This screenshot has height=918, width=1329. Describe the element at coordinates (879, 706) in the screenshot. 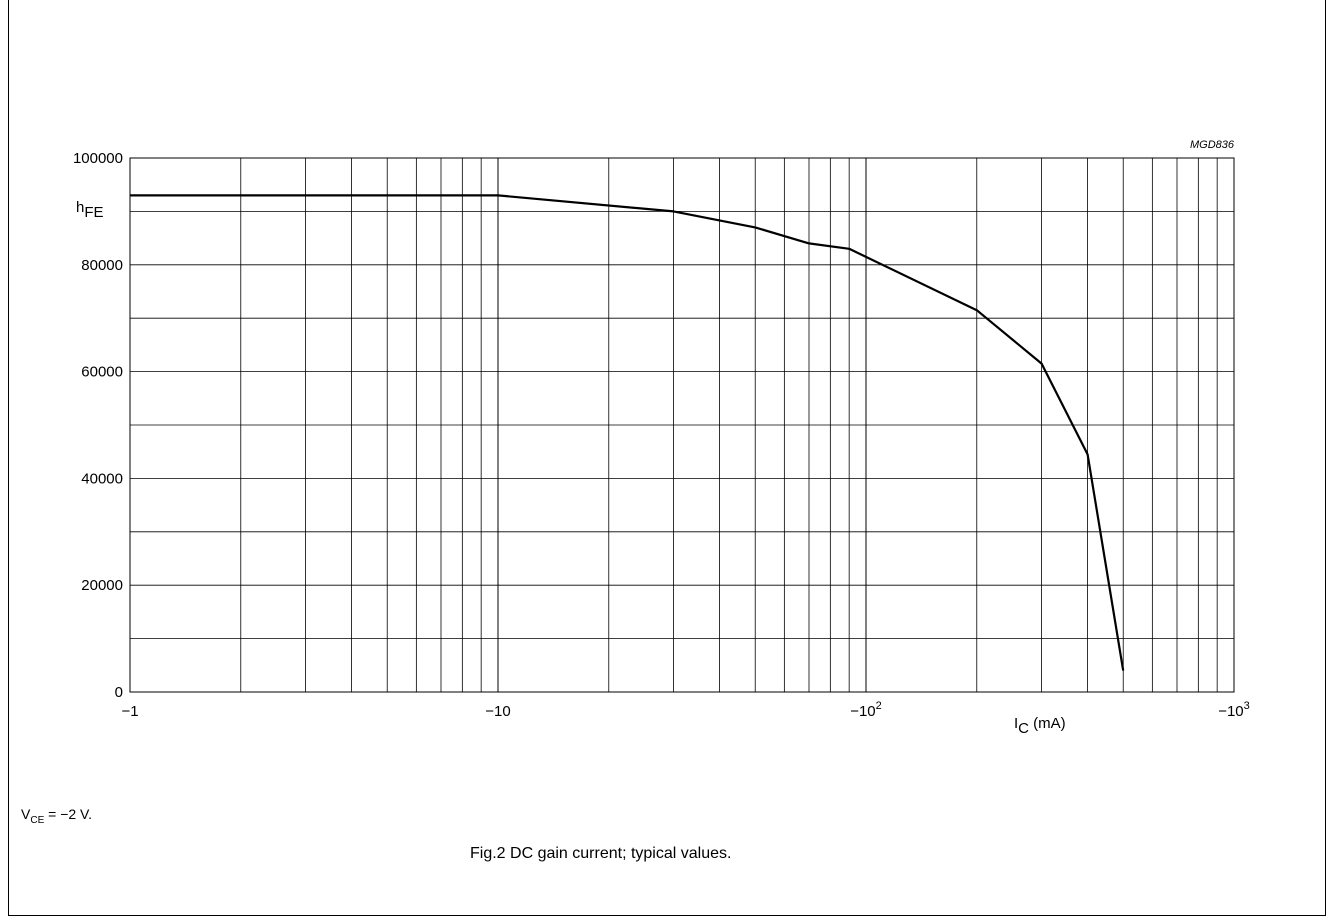

I see `x-tick-label-exponent: 2` at that location.